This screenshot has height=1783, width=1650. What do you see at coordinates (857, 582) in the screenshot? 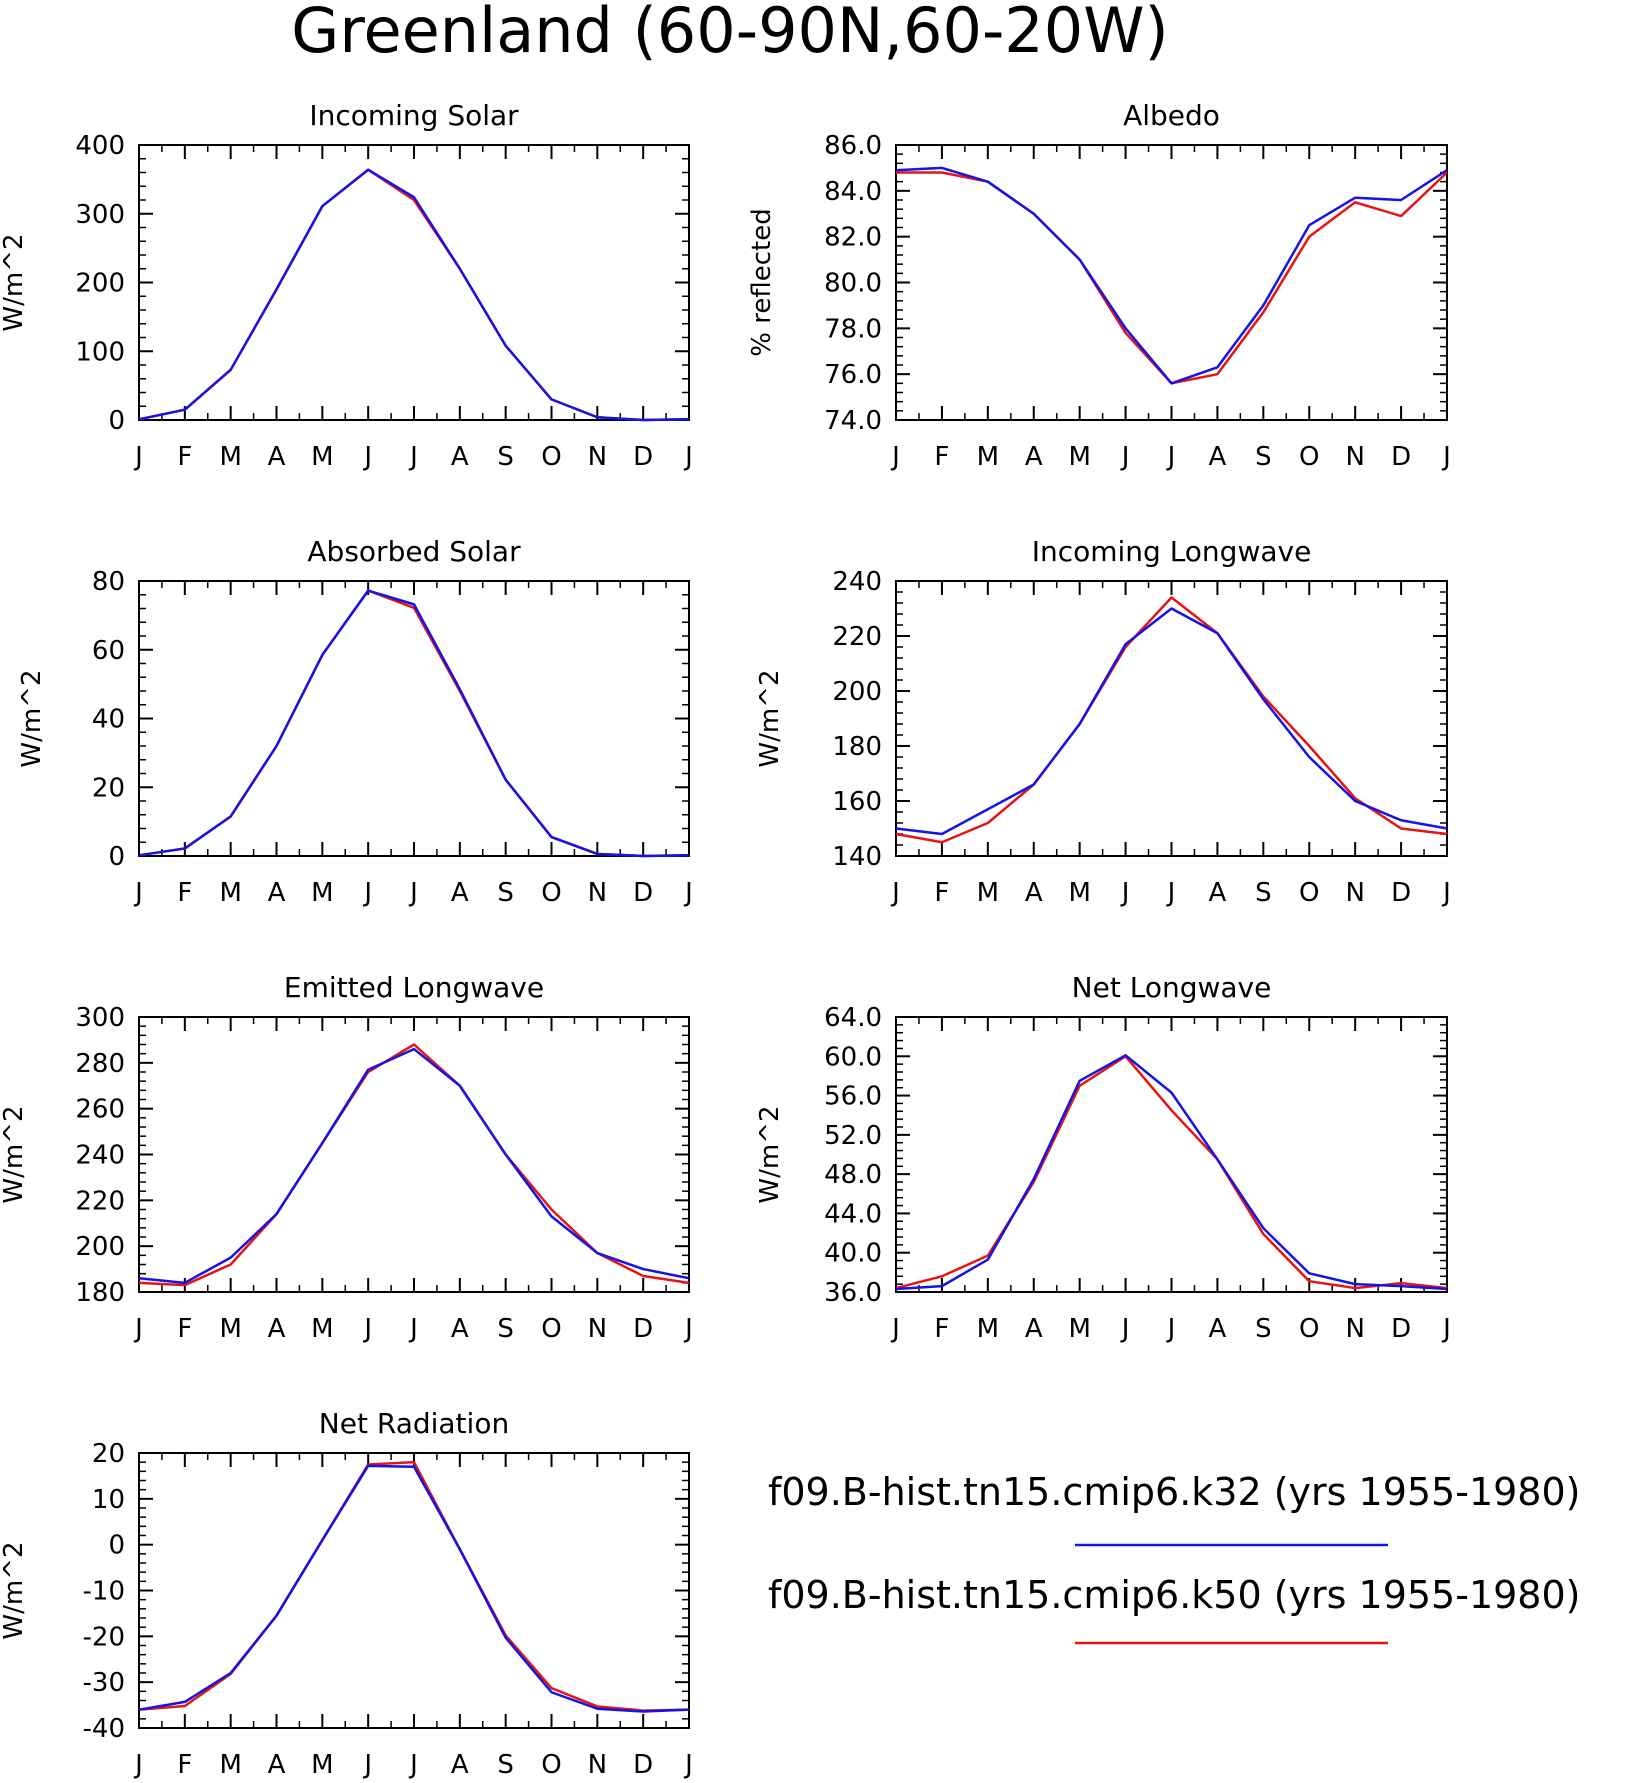
I see `panel-incoming-longwave-ytick-label: 240` at bounding box center [857, 582].